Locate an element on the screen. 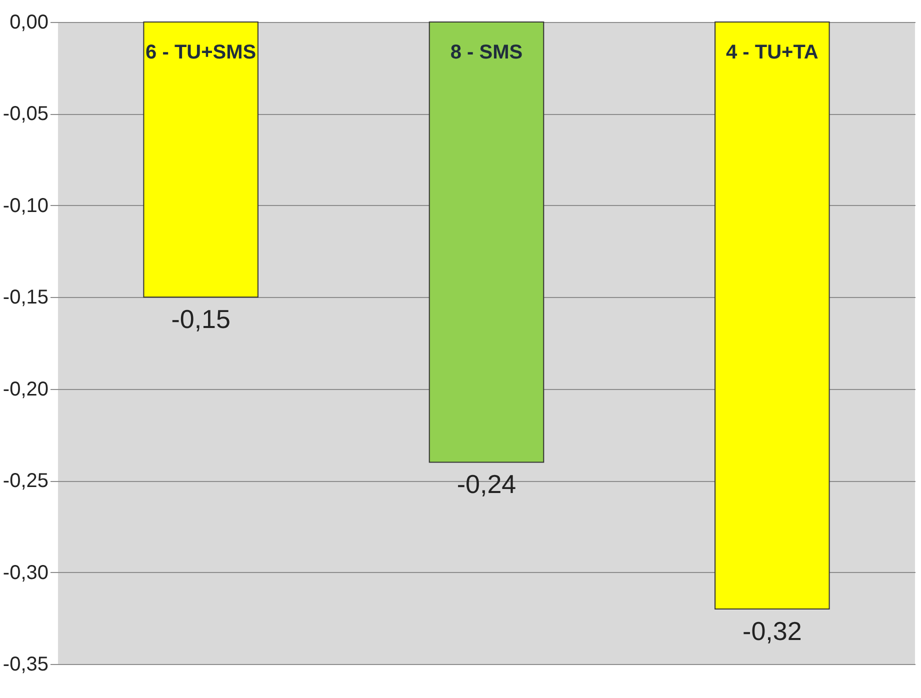 The width and height of the screenshot is (921, 698). y-tick-label: -0,15 is located at coordinates (25, 297).